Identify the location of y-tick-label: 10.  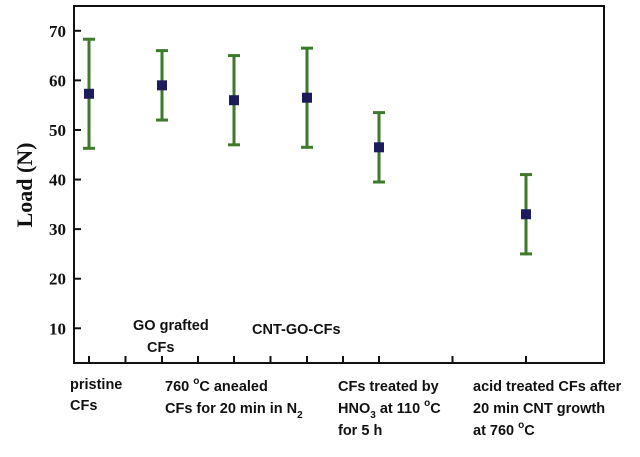
(57, 328).